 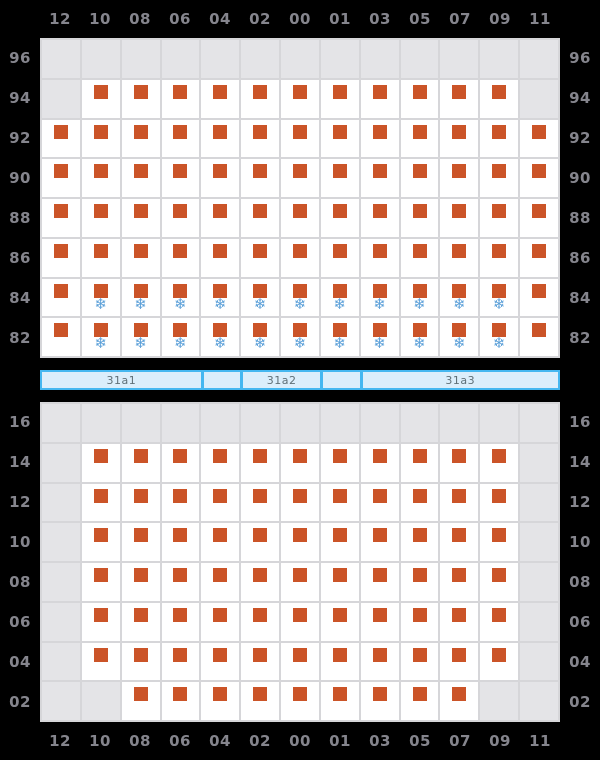 I want to click on cell-84-06: ❄, so click(x=180, y=297).